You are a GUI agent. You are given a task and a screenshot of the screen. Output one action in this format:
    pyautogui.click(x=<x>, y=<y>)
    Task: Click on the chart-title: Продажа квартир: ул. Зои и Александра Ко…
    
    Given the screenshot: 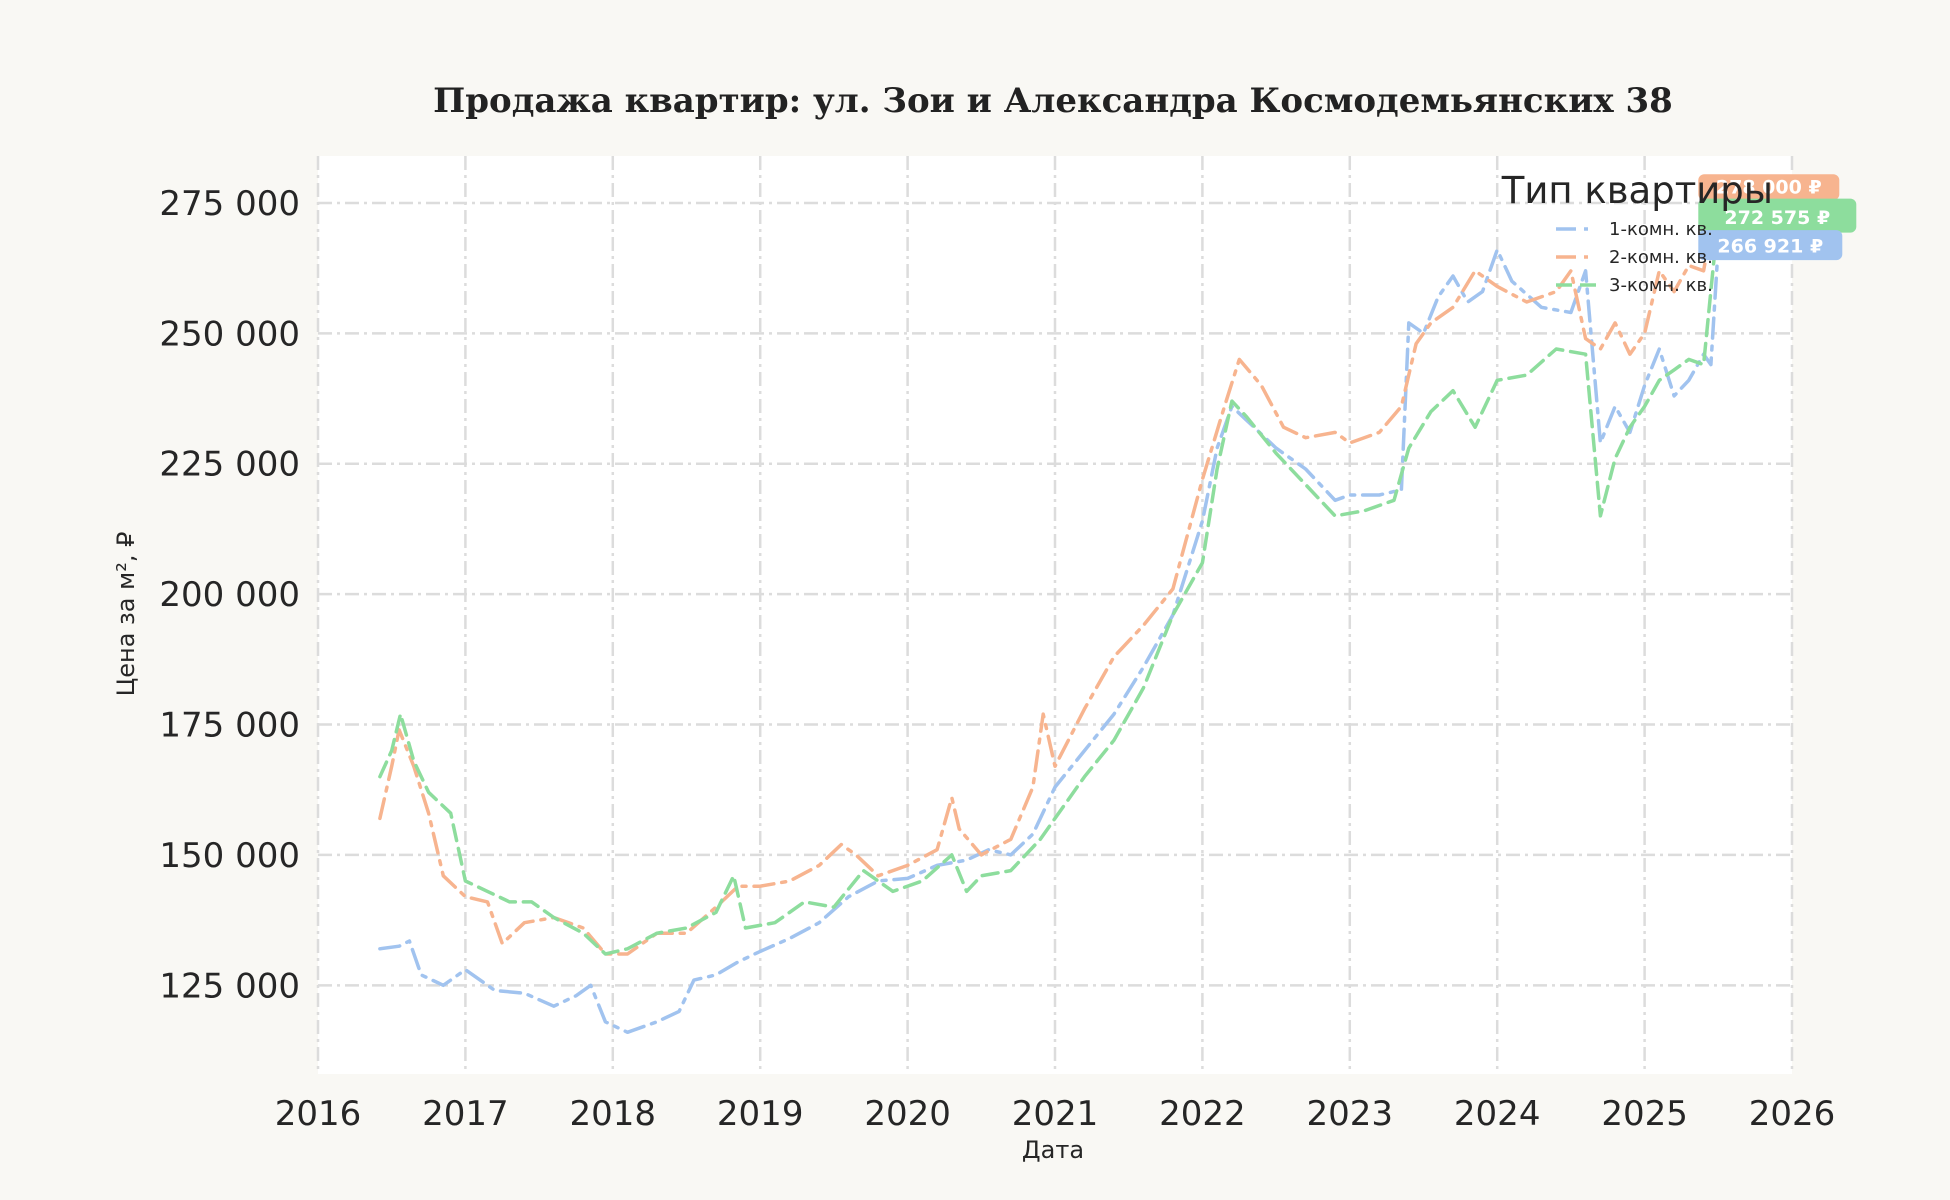 What is the action you would take?
    pyautogui.click(x=1053, y=101)
    